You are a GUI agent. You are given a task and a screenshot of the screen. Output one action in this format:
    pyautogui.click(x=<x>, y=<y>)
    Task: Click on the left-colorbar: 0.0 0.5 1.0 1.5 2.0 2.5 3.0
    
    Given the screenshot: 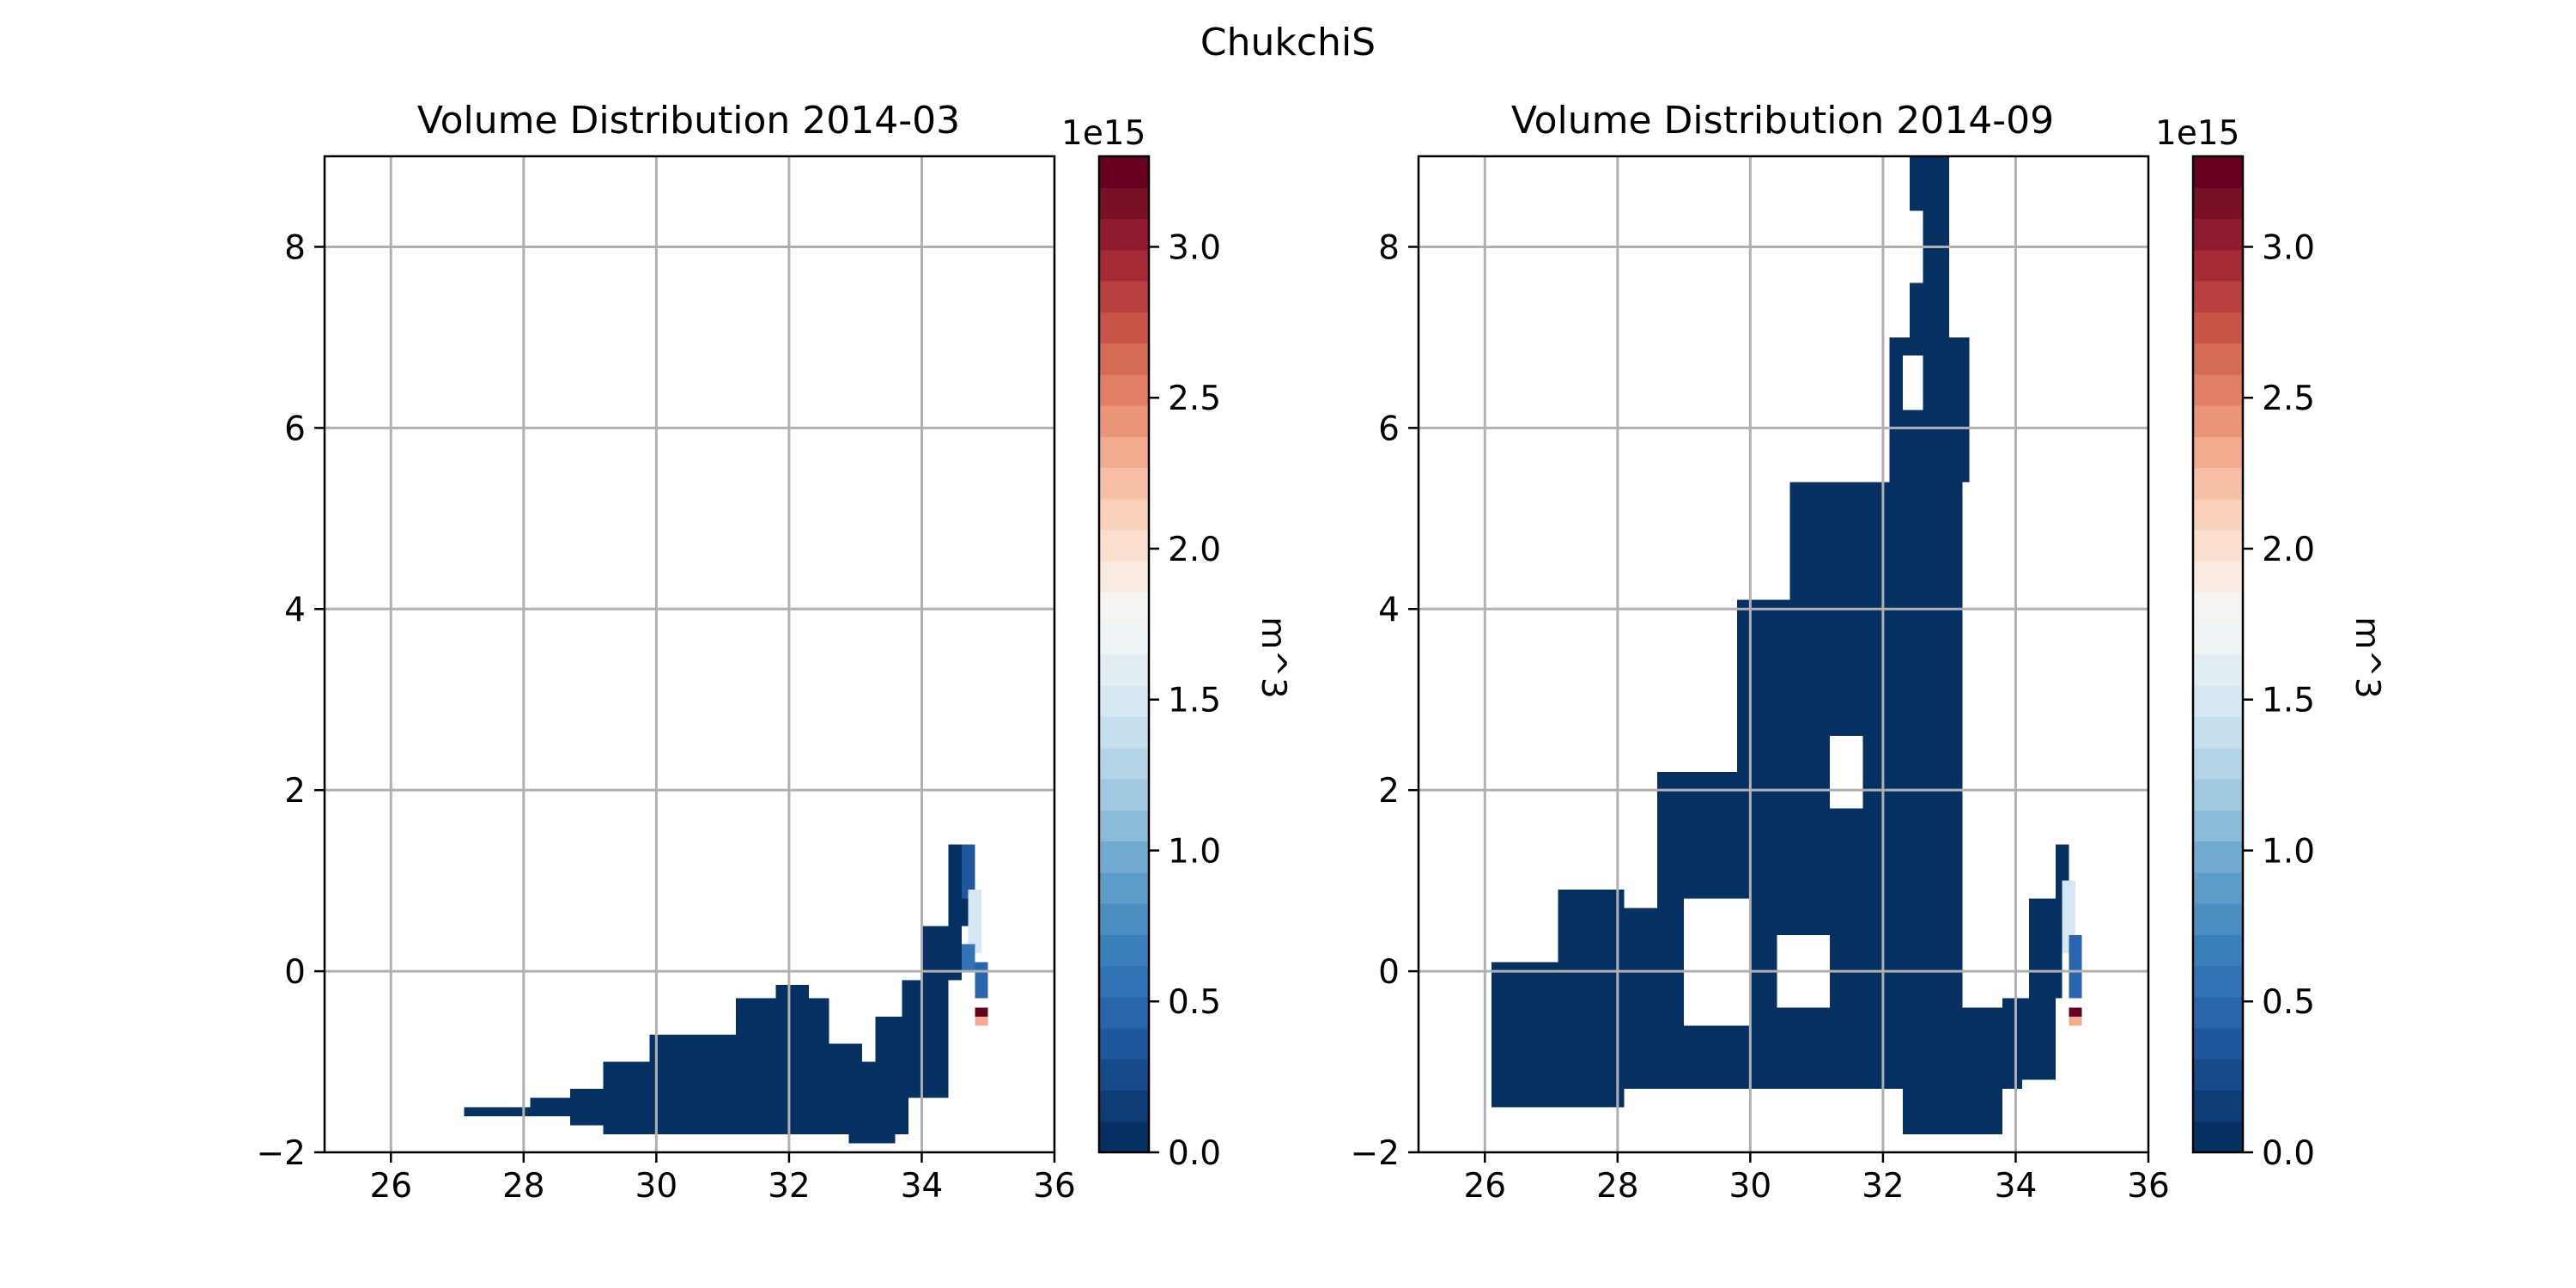 What is the action you would take?
    pyautogui.click(x=1159, y=664)
    